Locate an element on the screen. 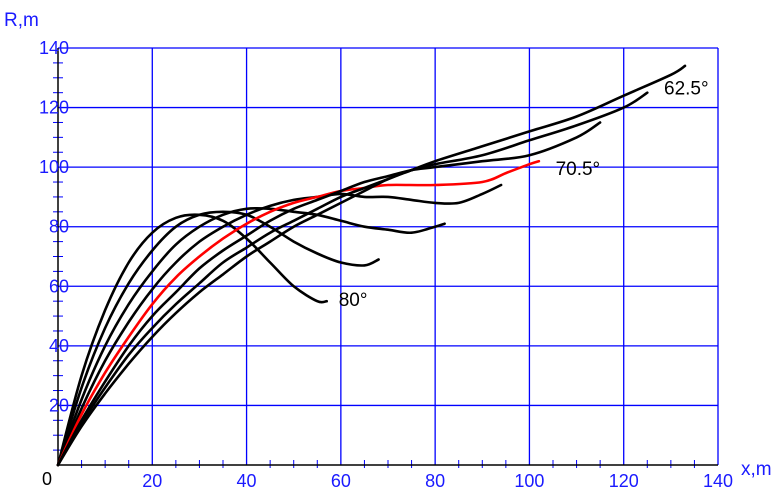 Image resolution: width=779 pixels, height=496 pixels. origin-label: 0 is located at coordinates (47, 479).